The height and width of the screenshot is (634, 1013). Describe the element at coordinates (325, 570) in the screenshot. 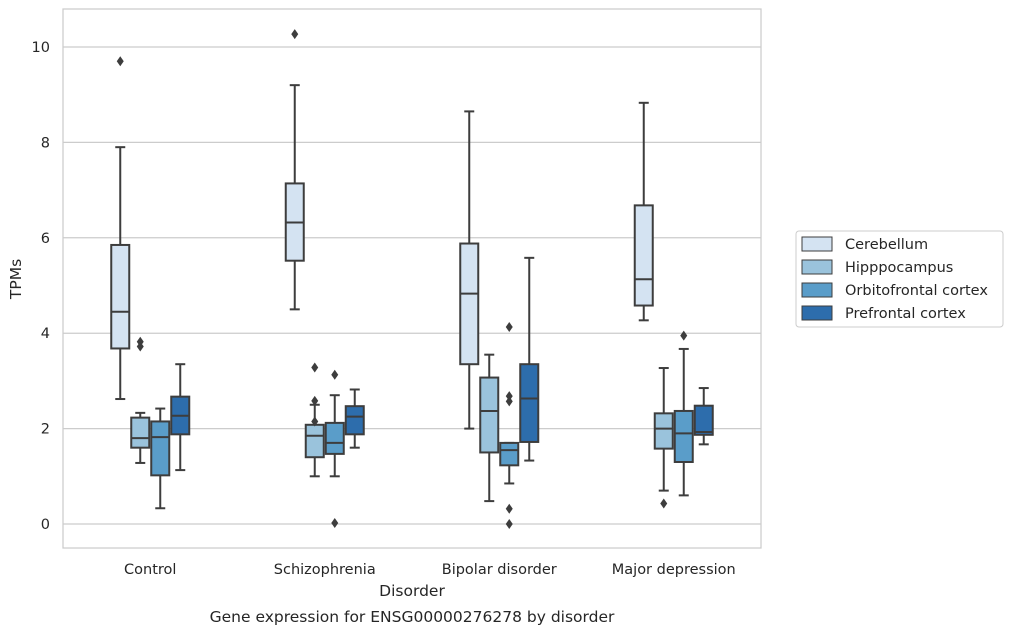

I see `x-tick-label: Schizophrenia` at that location.